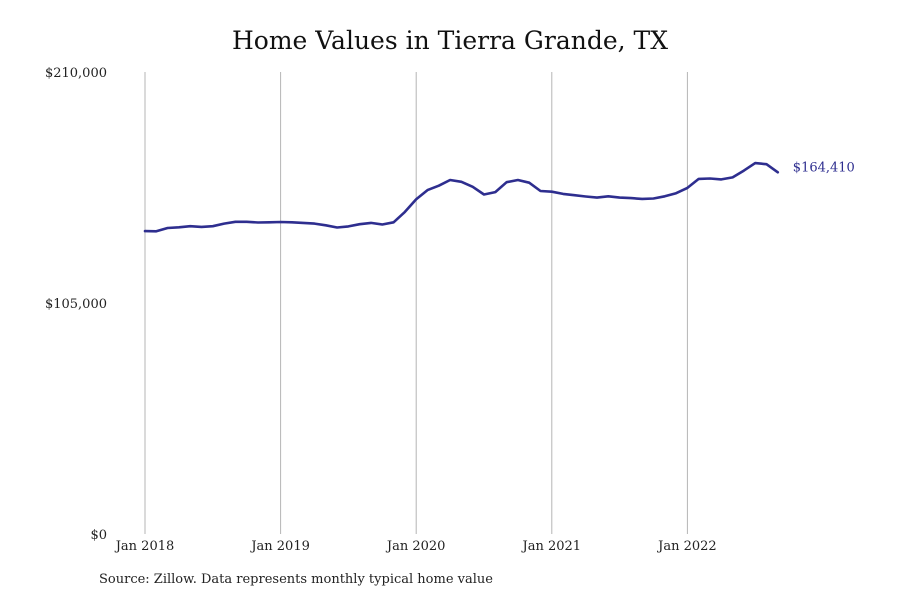 The height and width of the screenshot is (600, 900). I want to click on y-tick-label: $105,000, so click(76, 304).